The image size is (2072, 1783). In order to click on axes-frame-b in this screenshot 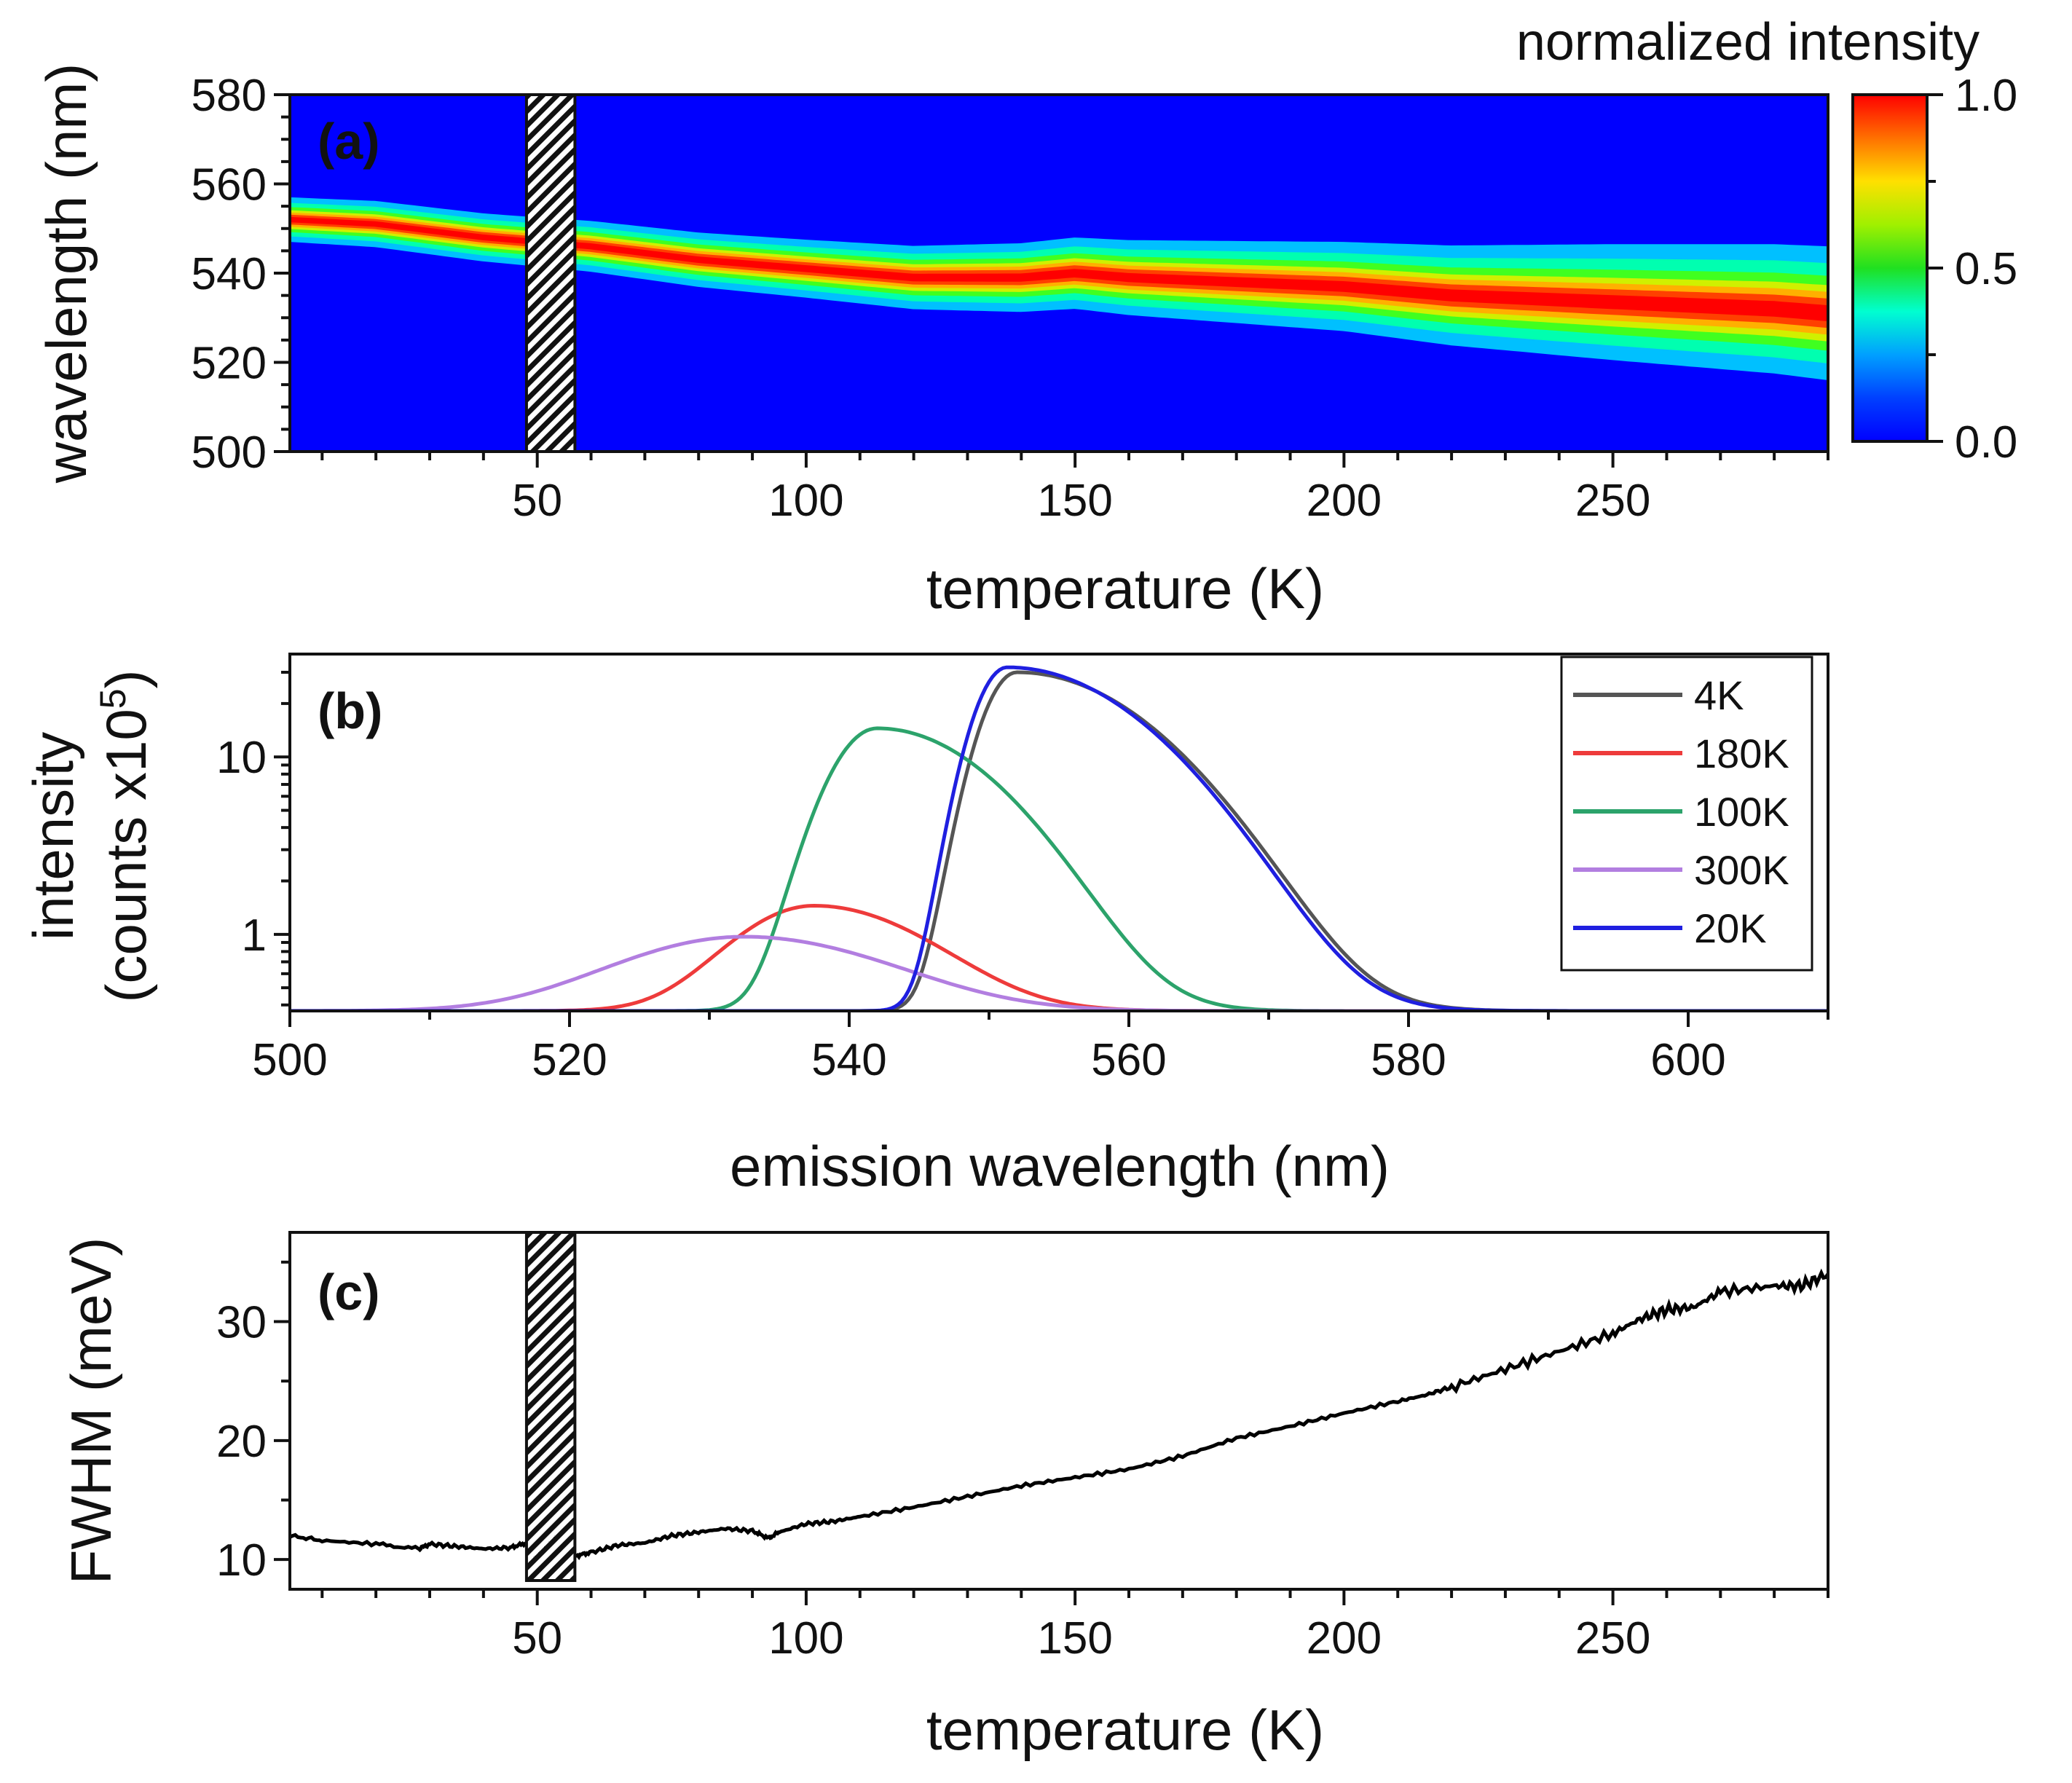, I will do `click(1058, 832)`.